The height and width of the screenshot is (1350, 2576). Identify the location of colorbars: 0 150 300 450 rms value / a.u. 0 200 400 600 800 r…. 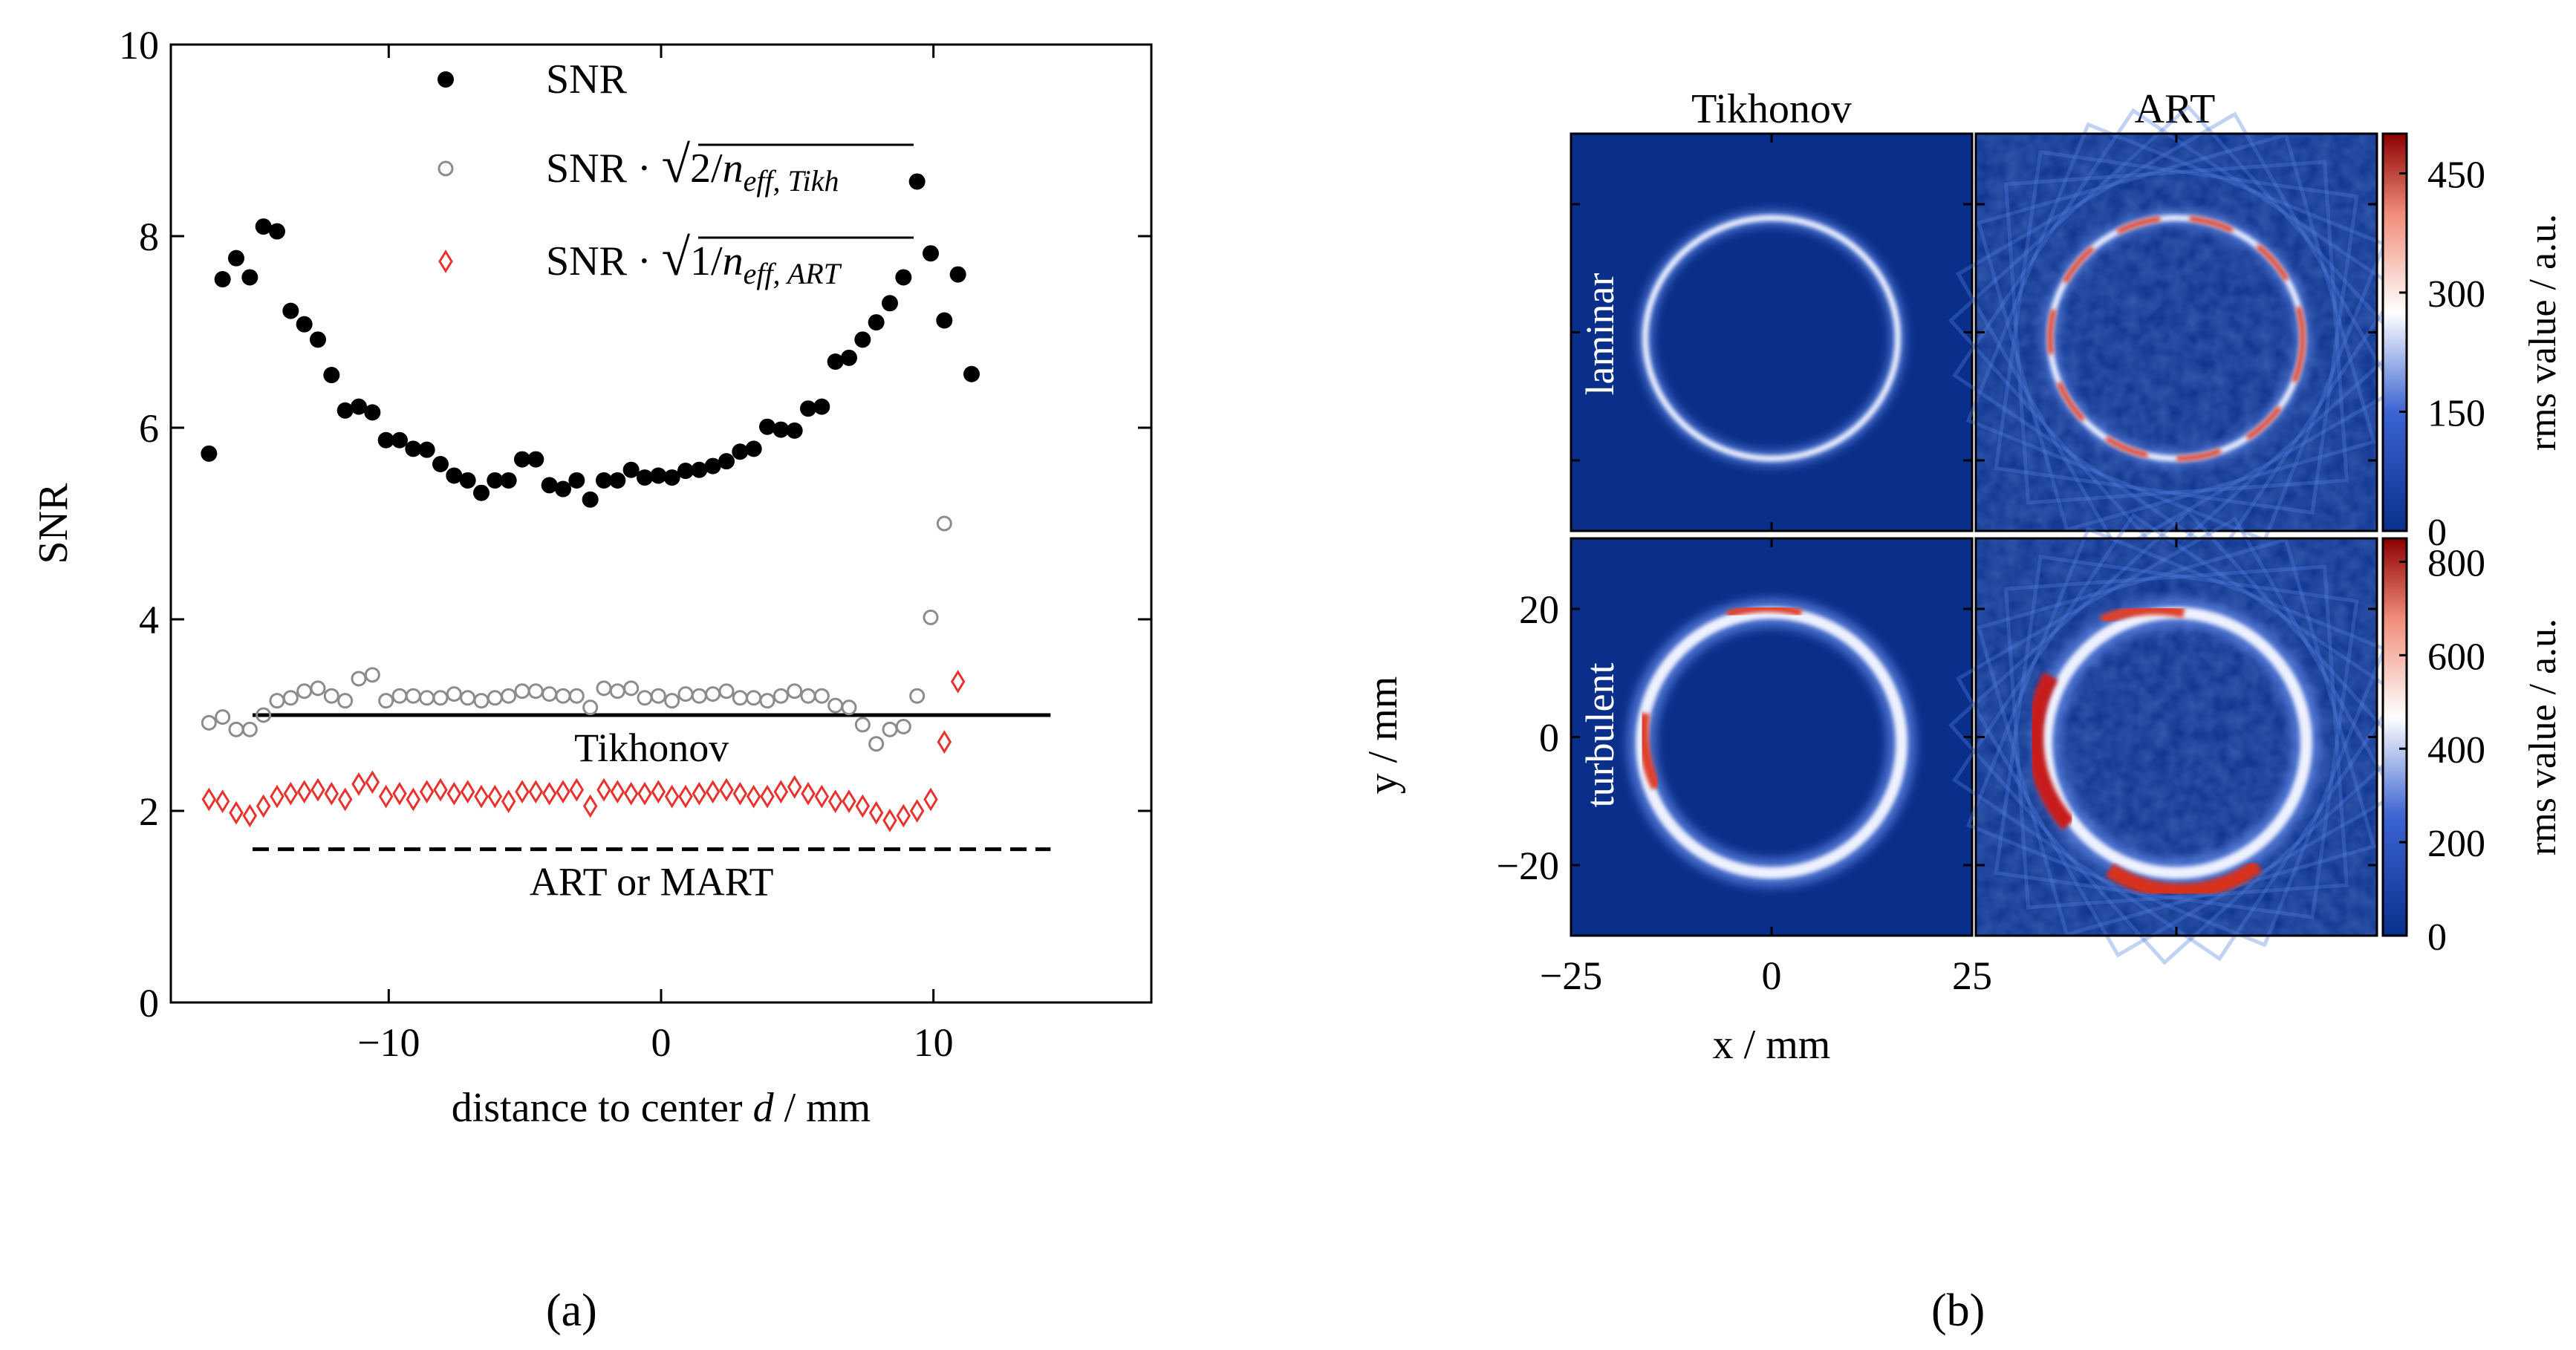
(2472, 545).